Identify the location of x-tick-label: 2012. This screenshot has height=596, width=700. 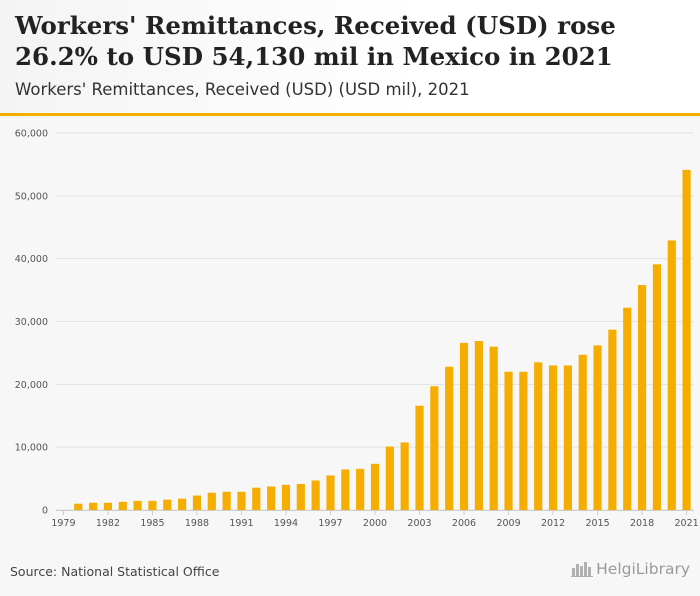
(553, 523).